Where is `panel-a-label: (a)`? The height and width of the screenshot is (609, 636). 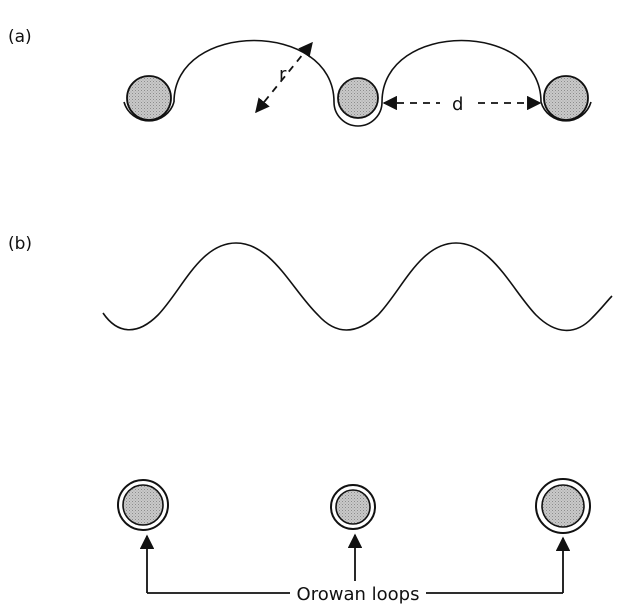
panel-a-label: (a) is located at coordinates (20, 37).